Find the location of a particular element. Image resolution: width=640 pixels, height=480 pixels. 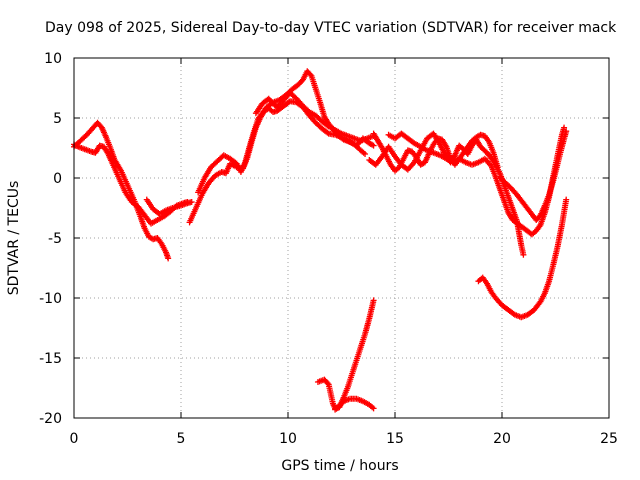

y-axis-label: SDTVAR / TECUs is located at coordinates (14, 238).